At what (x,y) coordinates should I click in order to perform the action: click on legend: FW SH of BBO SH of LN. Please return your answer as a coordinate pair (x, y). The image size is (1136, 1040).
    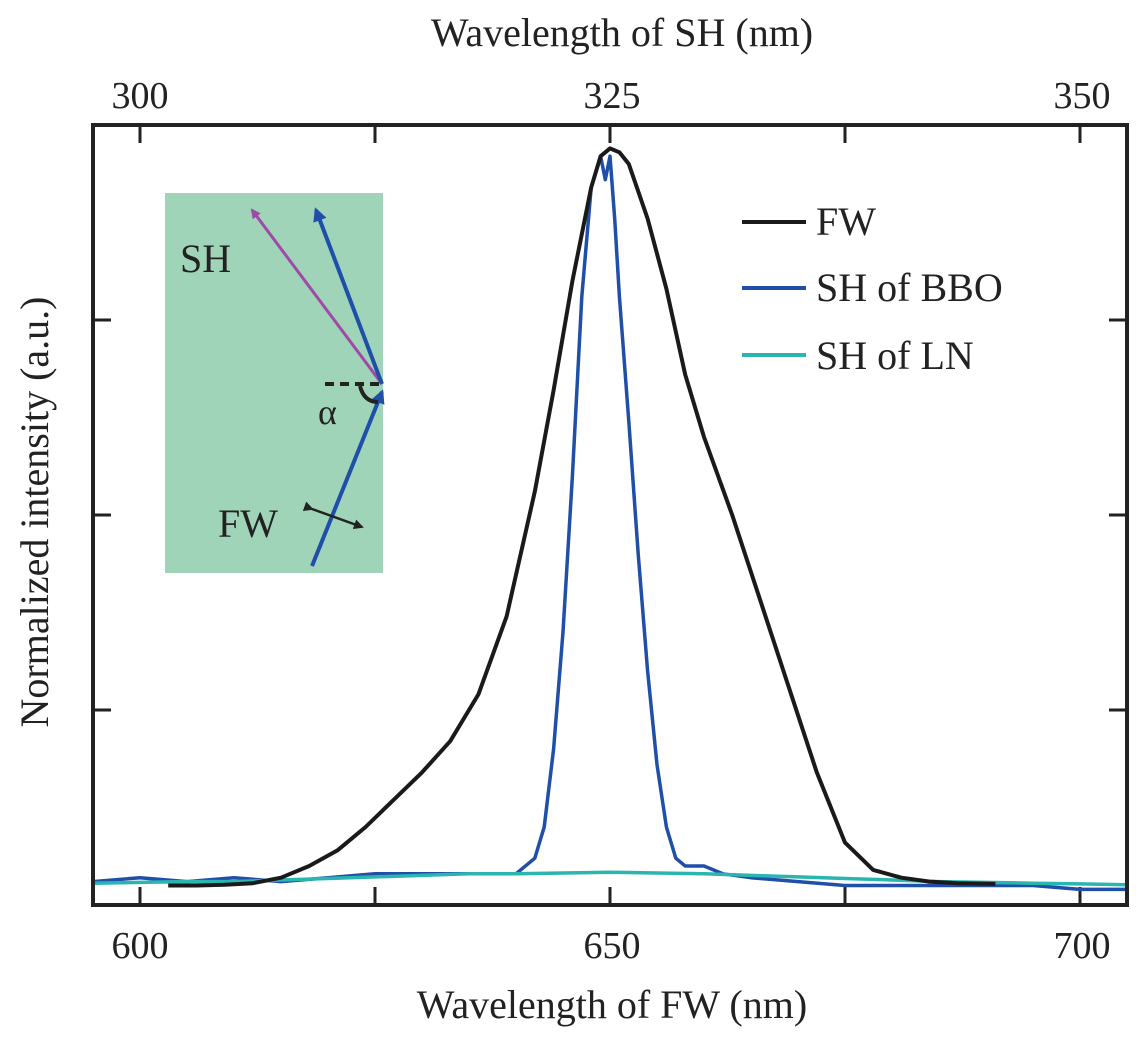
    Looking at the image, I should click on (872, 288).